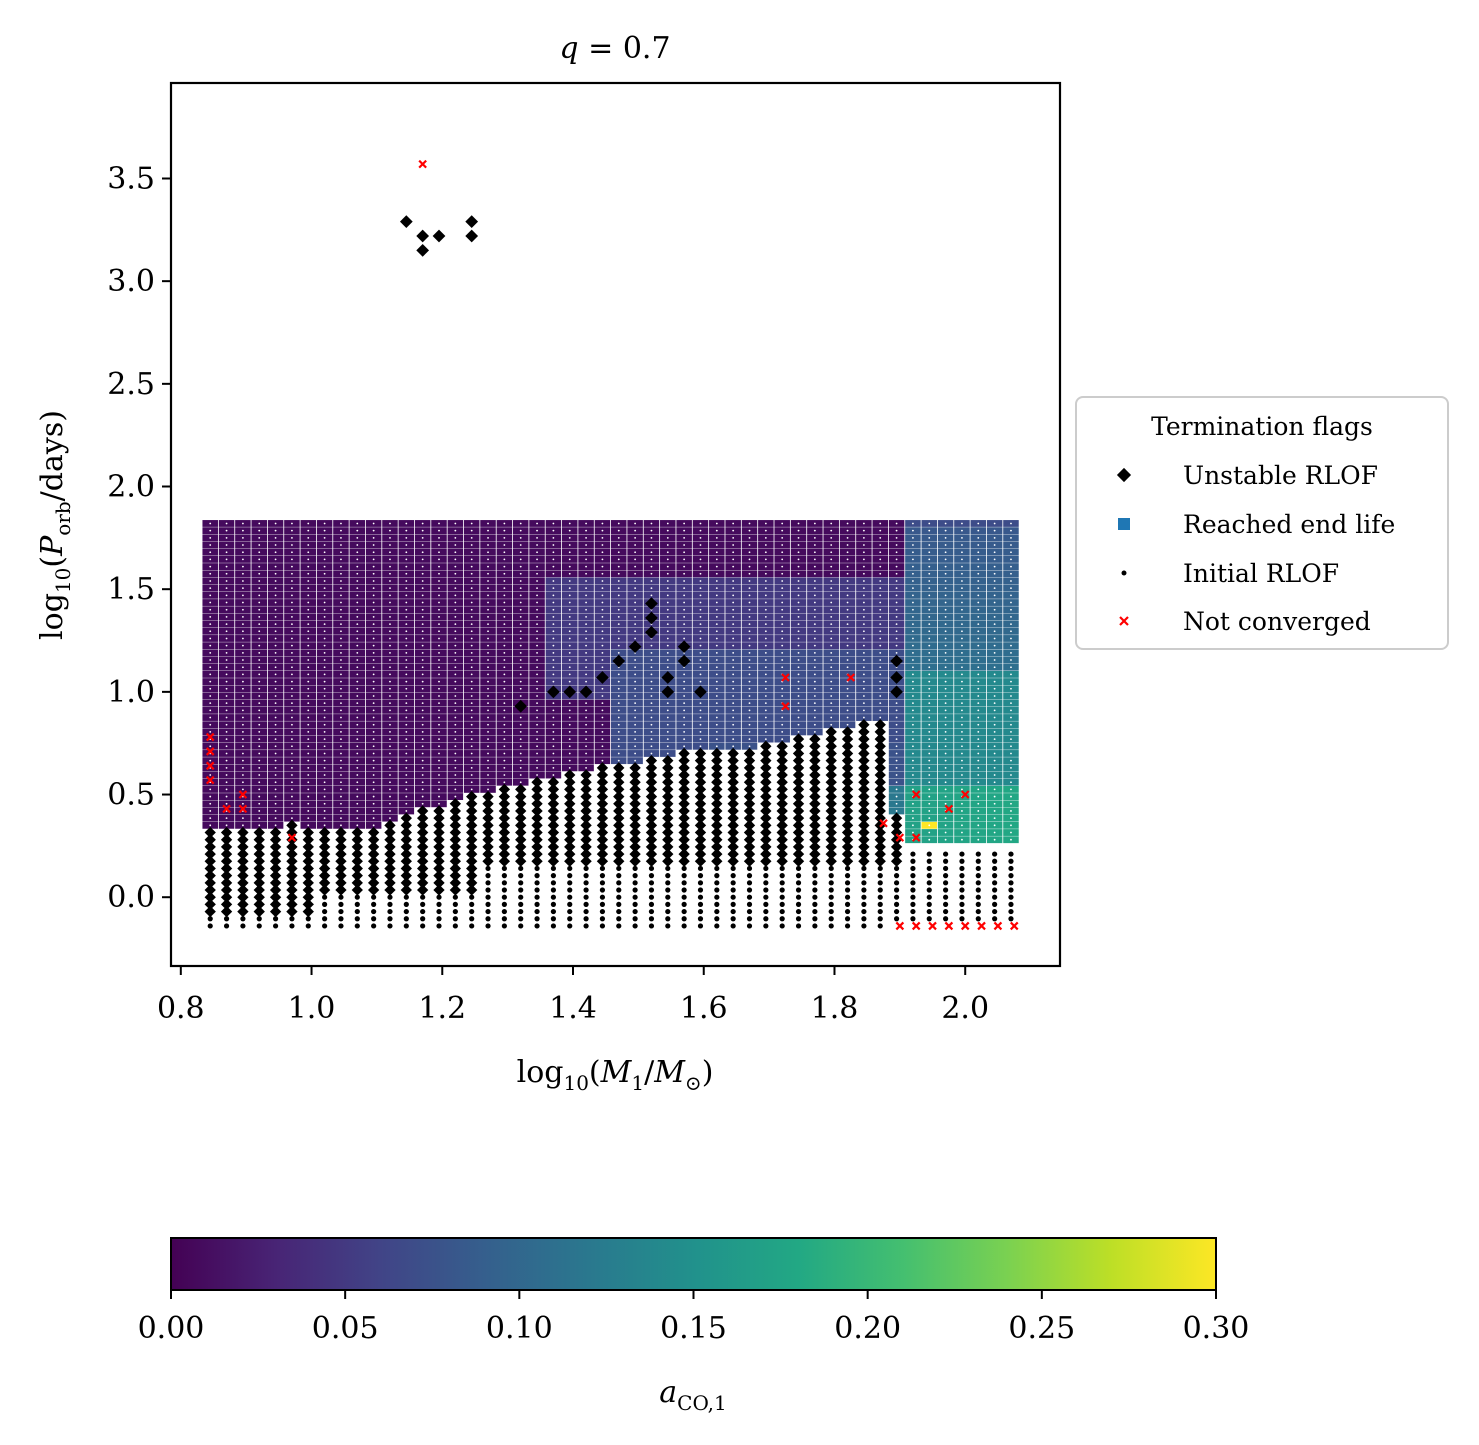  Describe the element at coordinates (131, 692) in the screenshot. I see `y-tick-label: 1.0` at that location.